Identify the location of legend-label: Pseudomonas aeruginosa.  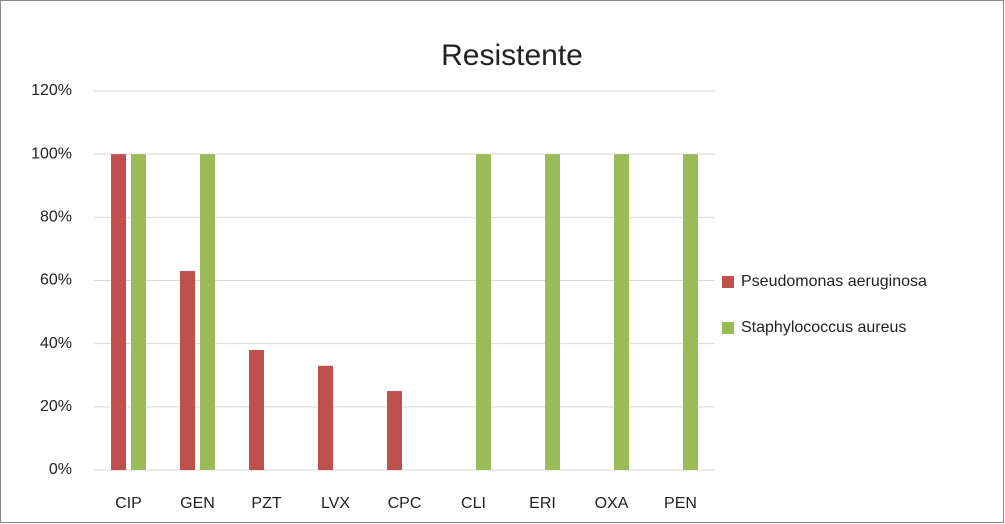
(834, 281).